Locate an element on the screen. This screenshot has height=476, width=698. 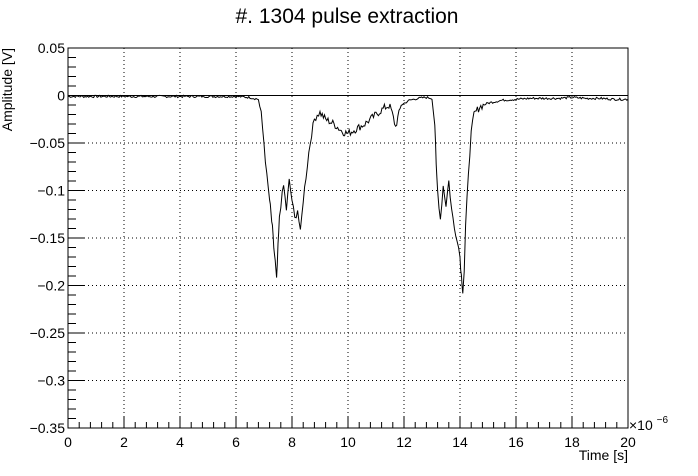
y-tick-label: −0.15 is located at coordinates (48, 238).